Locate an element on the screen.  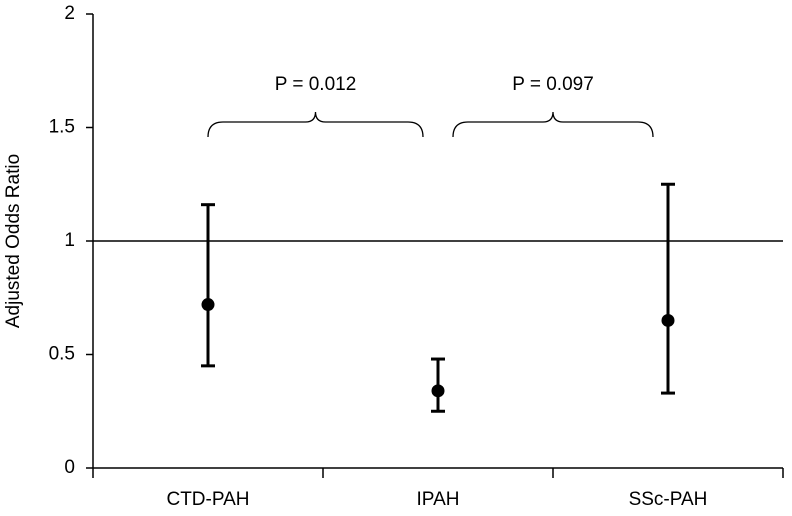
annotation: P = 0.097 is located at coordinates (553, 84).